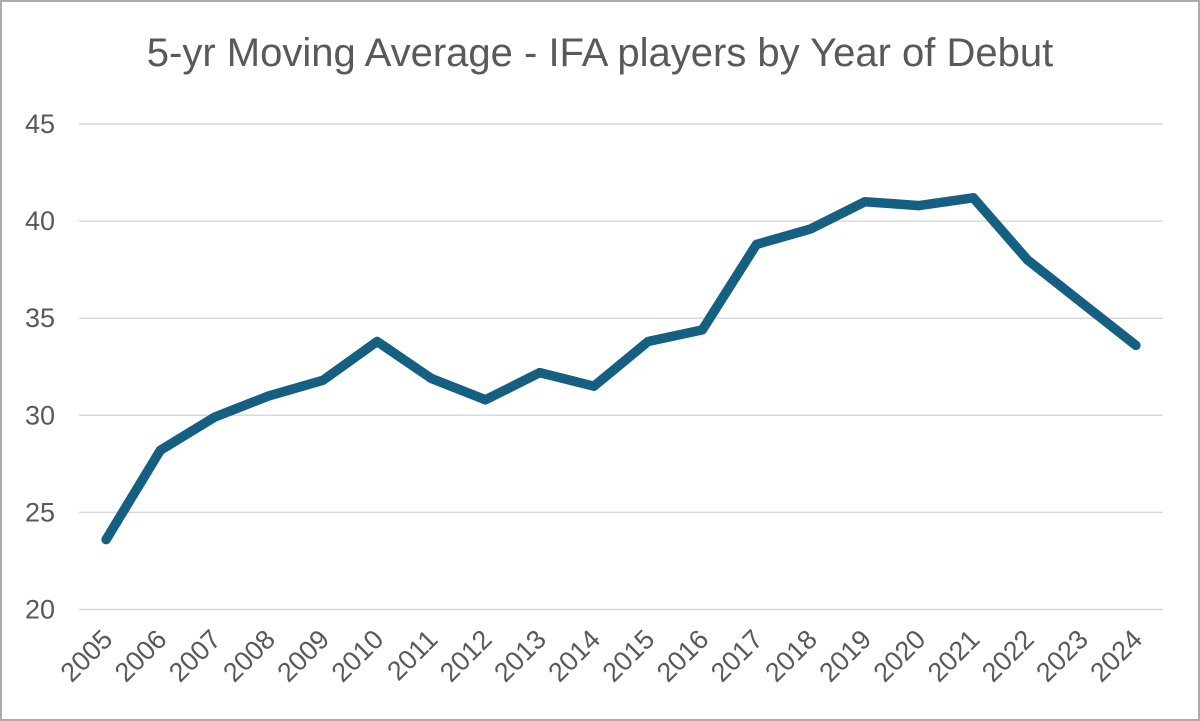 The image size is (1200, 721). Describe the element at coordinates (683, 656) in the screenshot. I see `x-tick-label: 2016` at that location.